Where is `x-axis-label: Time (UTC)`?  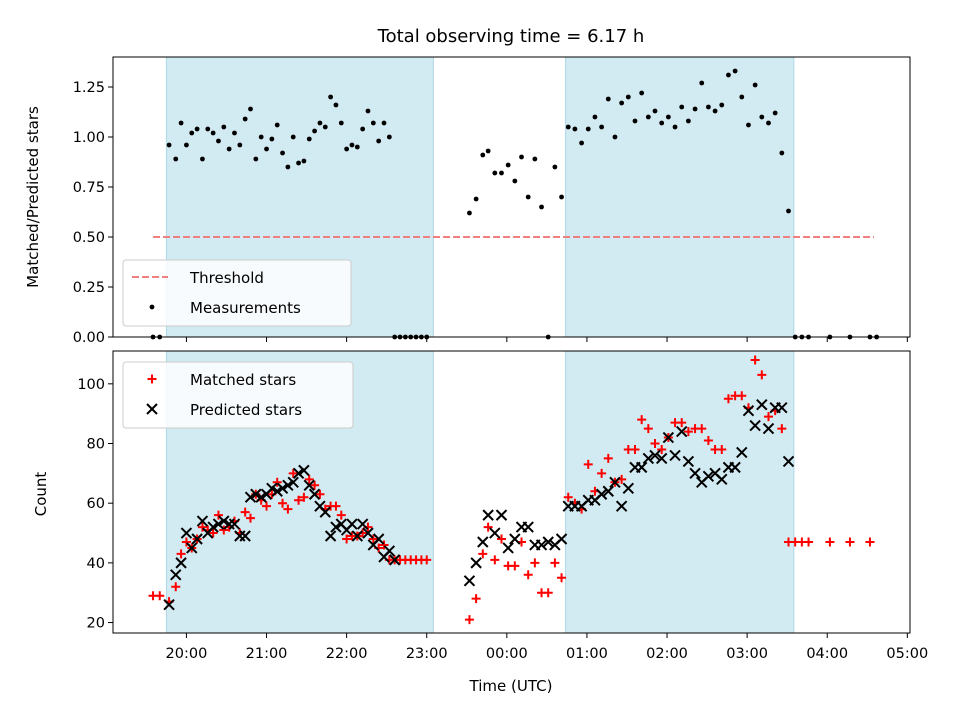
x-axis-label: Time (UTC) is located at coordinates (511, 686).